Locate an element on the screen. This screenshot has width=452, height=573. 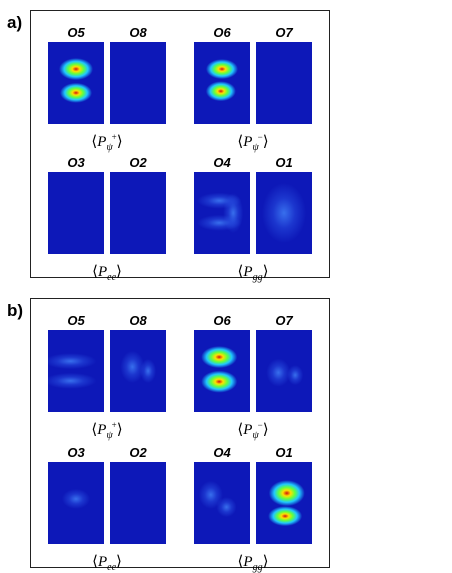
panel-label: b) is located at coordinates (15, 310).